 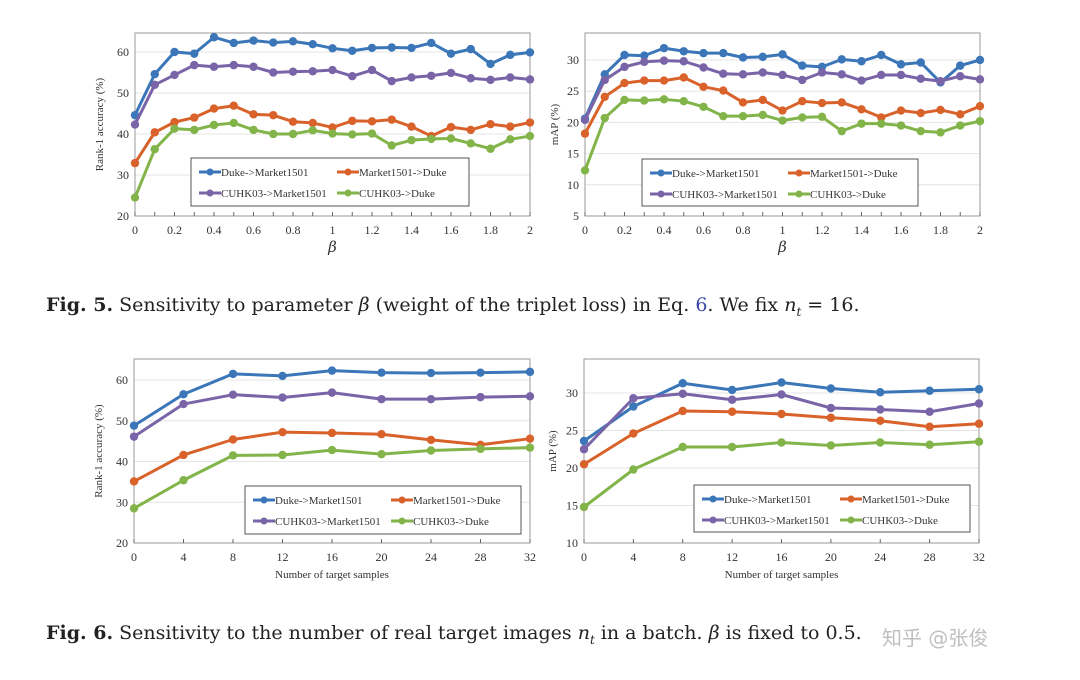 I want to click on x-tick-label: 0, so click(x=584, y=557).